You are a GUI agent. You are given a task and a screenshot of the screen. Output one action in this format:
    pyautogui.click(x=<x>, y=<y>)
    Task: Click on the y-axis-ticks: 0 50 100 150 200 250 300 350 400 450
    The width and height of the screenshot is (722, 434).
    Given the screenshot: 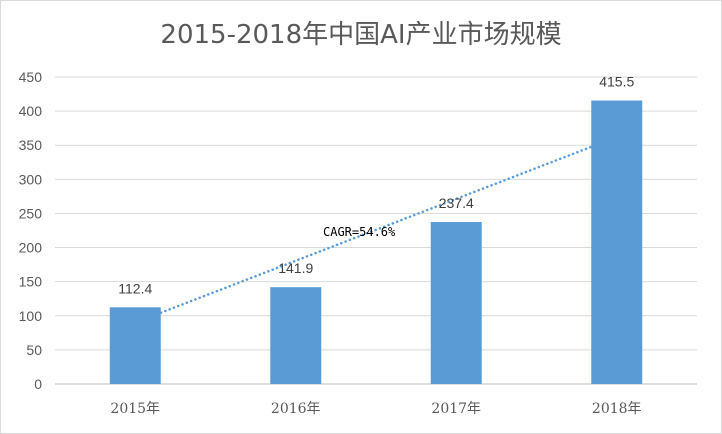 What is the action you would take?
    pyautogui.click(x=31, y=230)
    